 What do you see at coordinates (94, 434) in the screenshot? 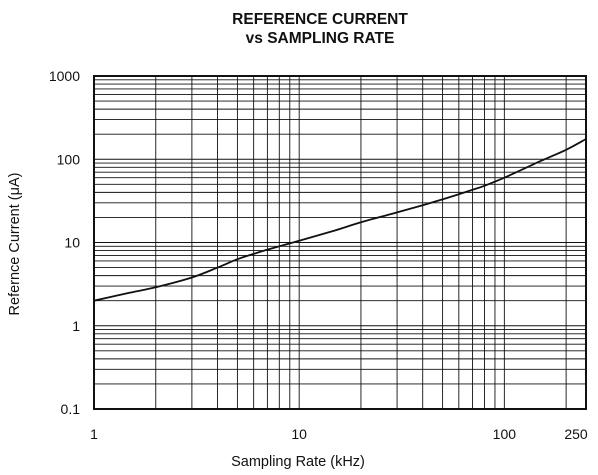
I see `x-tick-label: 1` at bounding box center [94, 434].